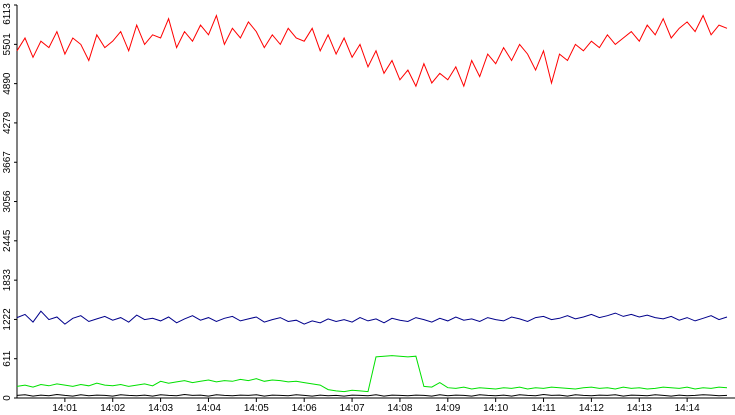 The height and width of the screenshot is (415, 735). What do you see at coordinates (7, 83) in the screenshot?
I see `y-tick-label: 4890` at bounding box center [7, 83].